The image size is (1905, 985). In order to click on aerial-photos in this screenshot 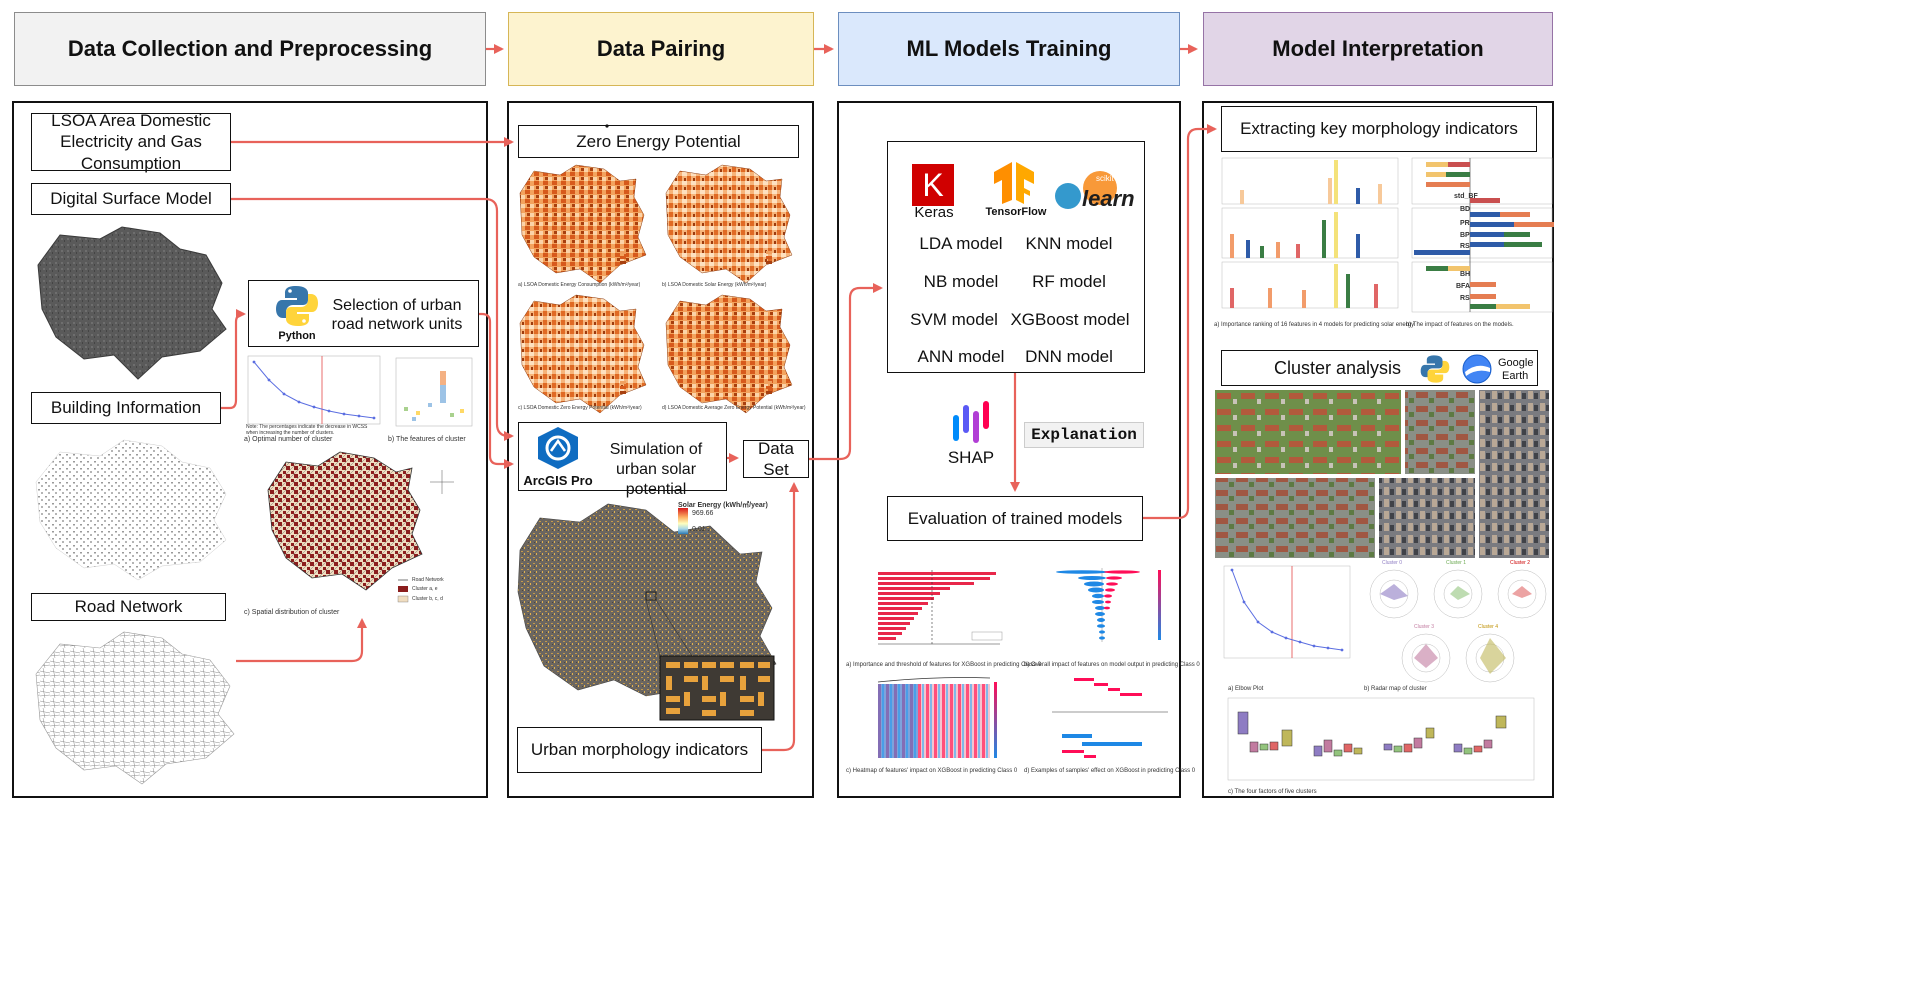, I will do `click(1382, 474)`.